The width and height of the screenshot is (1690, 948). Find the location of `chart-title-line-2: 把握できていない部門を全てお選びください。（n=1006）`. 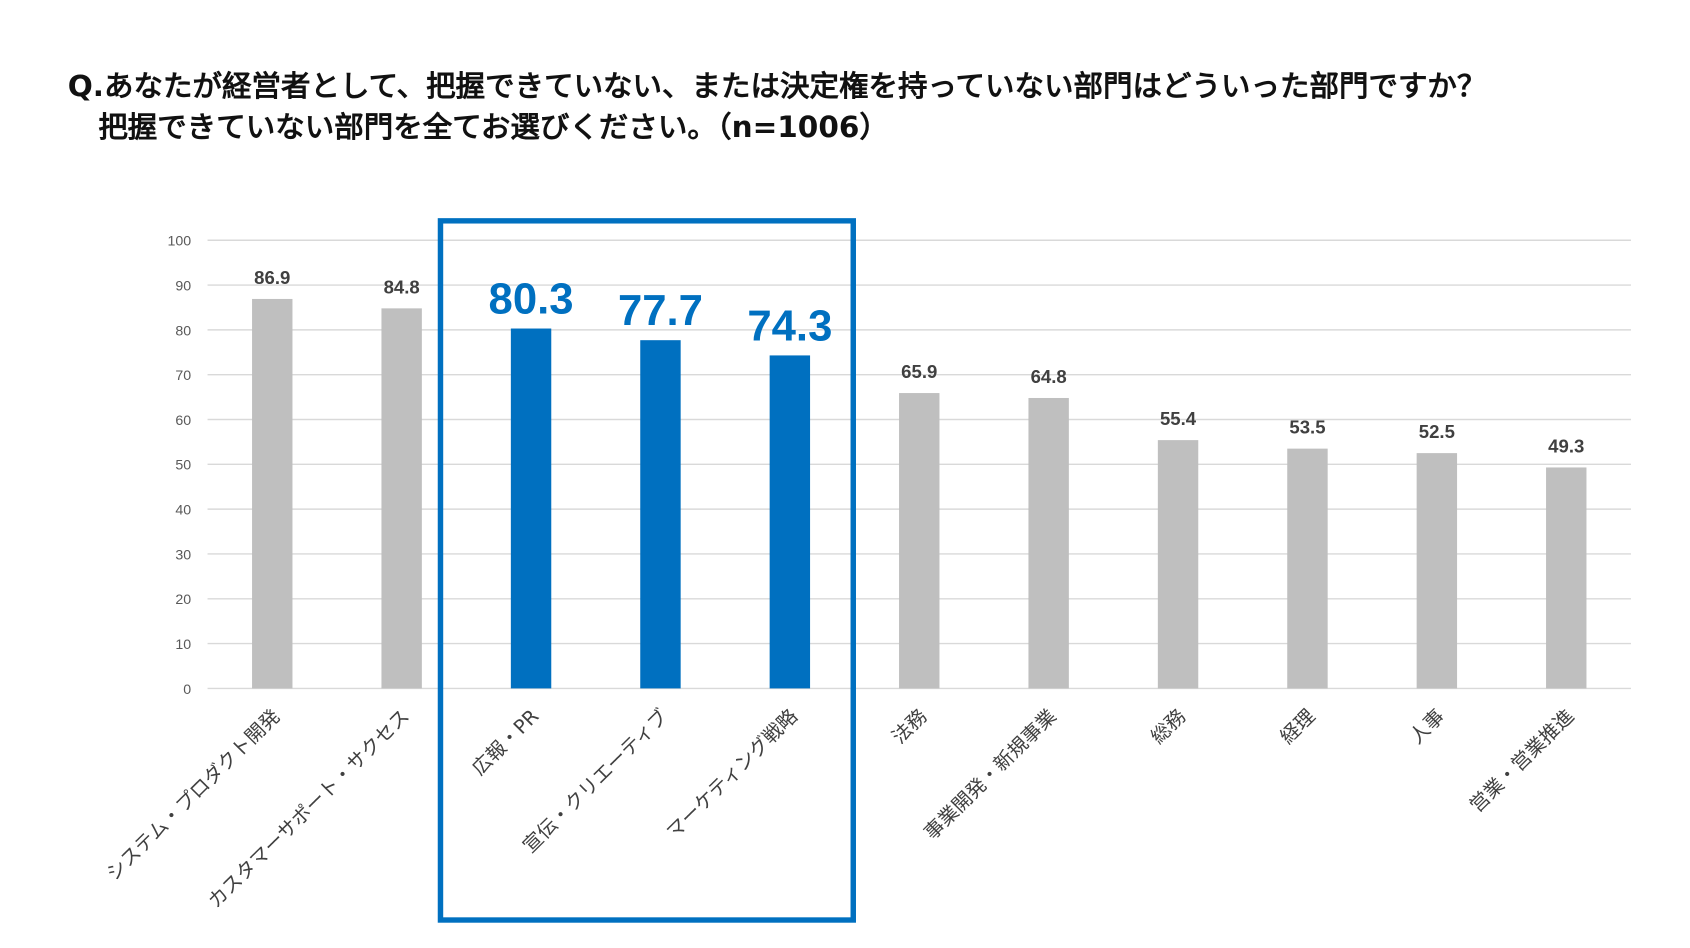

chart-title-line-2: 把握できていない部門を全てお選びください。（n=1006） is located at coordinates (493, 127).